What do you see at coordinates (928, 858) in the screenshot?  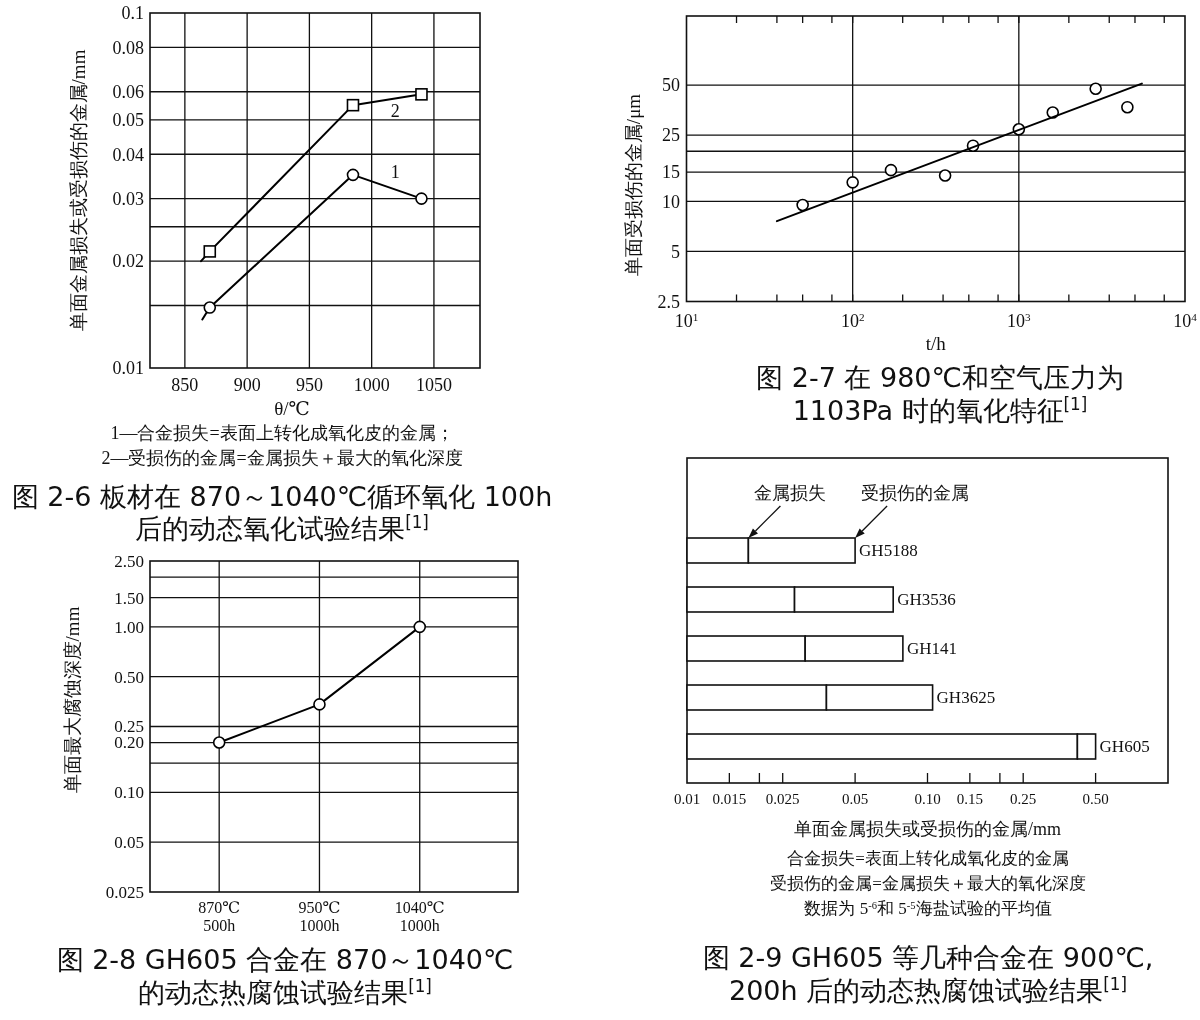 I see `text: 合金损失=表面上转化成氧化皮的金属` at bounding box center [928, 858].